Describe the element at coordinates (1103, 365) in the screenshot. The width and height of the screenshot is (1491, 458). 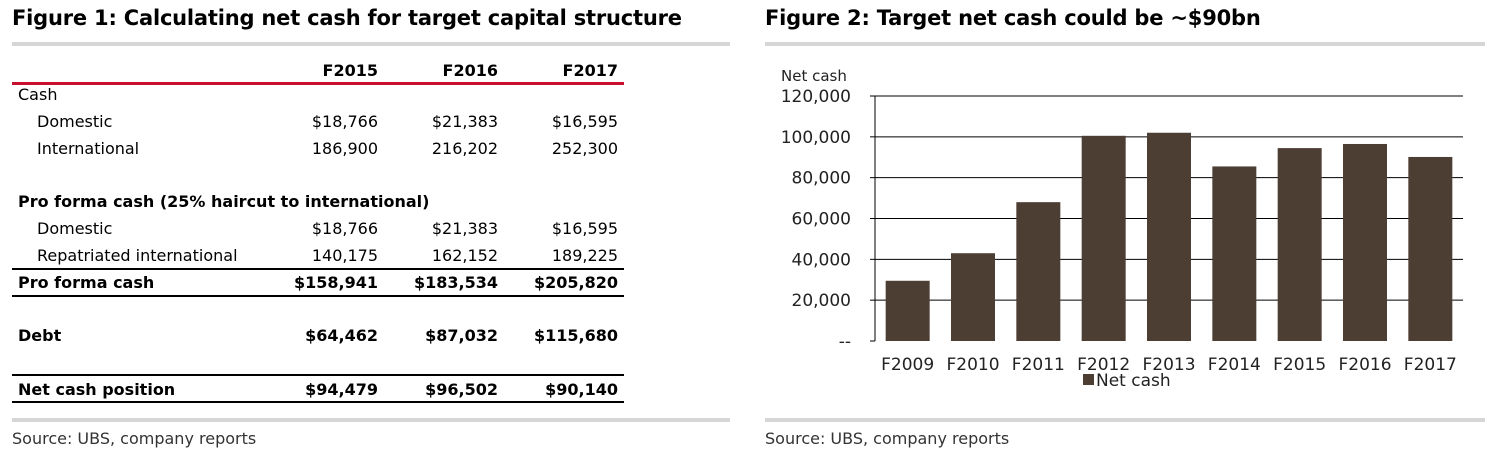
I see `x-tick-label: F2012` at that location.